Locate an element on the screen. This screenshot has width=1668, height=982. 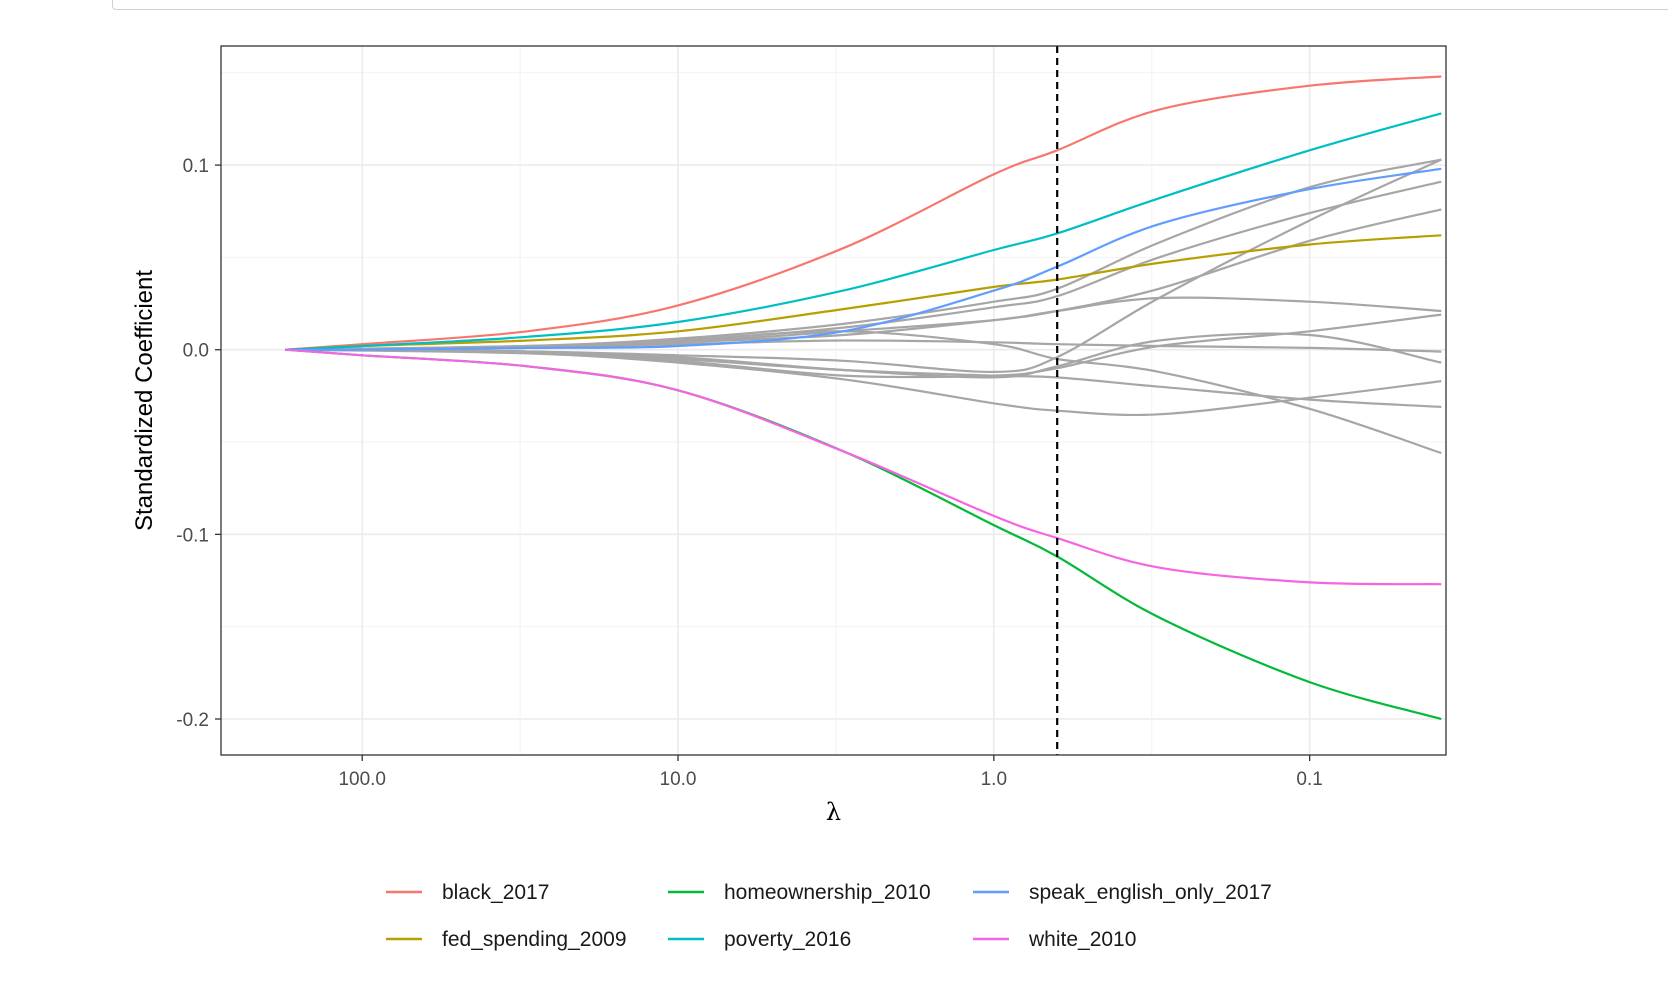
y-tick-label: -0.1 is located at coordinates (192, 535).